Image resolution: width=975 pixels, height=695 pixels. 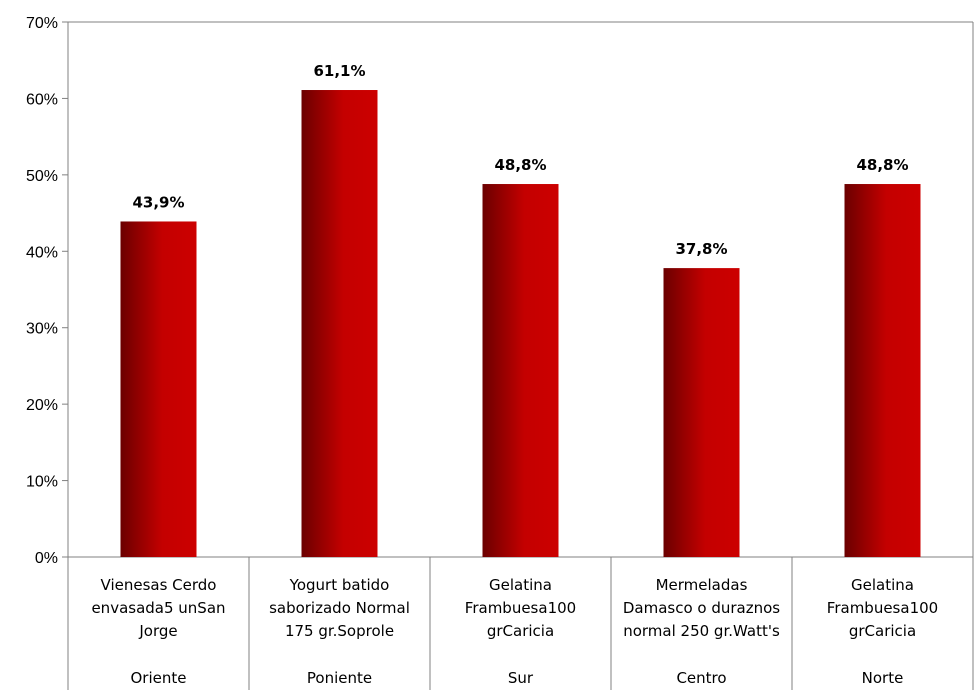 I want to click on category-product-label: Jorge, so click(x=157, y=631).